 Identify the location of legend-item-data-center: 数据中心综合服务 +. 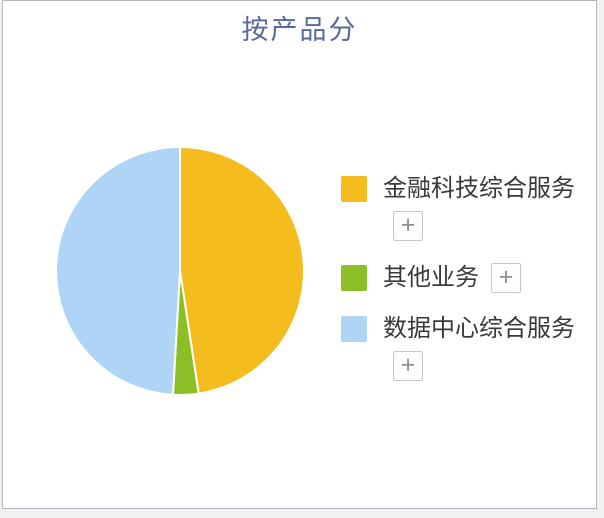
(467, 347).